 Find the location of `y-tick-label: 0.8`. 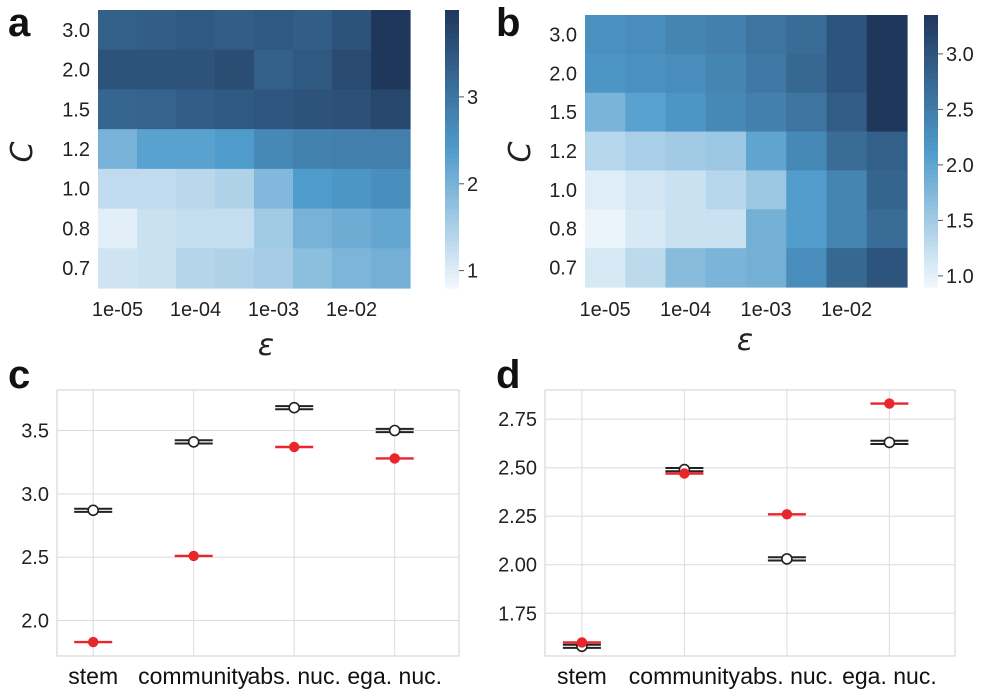

y-tick-label: 0.8 is located at coordinates (76, 229).